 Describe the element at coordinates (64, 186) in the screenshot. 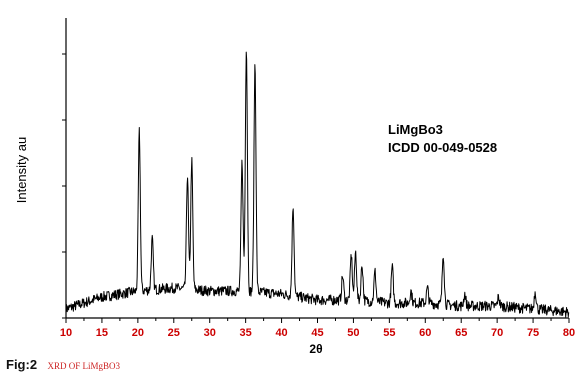

I see `y-axis-ticks` at that location.